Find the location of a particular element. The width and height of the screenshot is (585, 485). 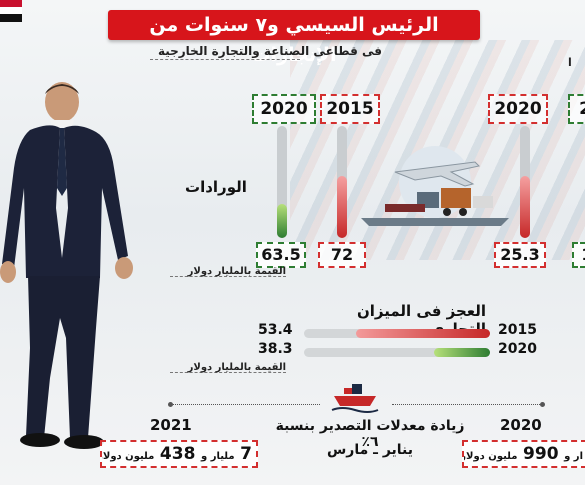

deficit-bar-track-2015 is located at coordinates (397, 333).